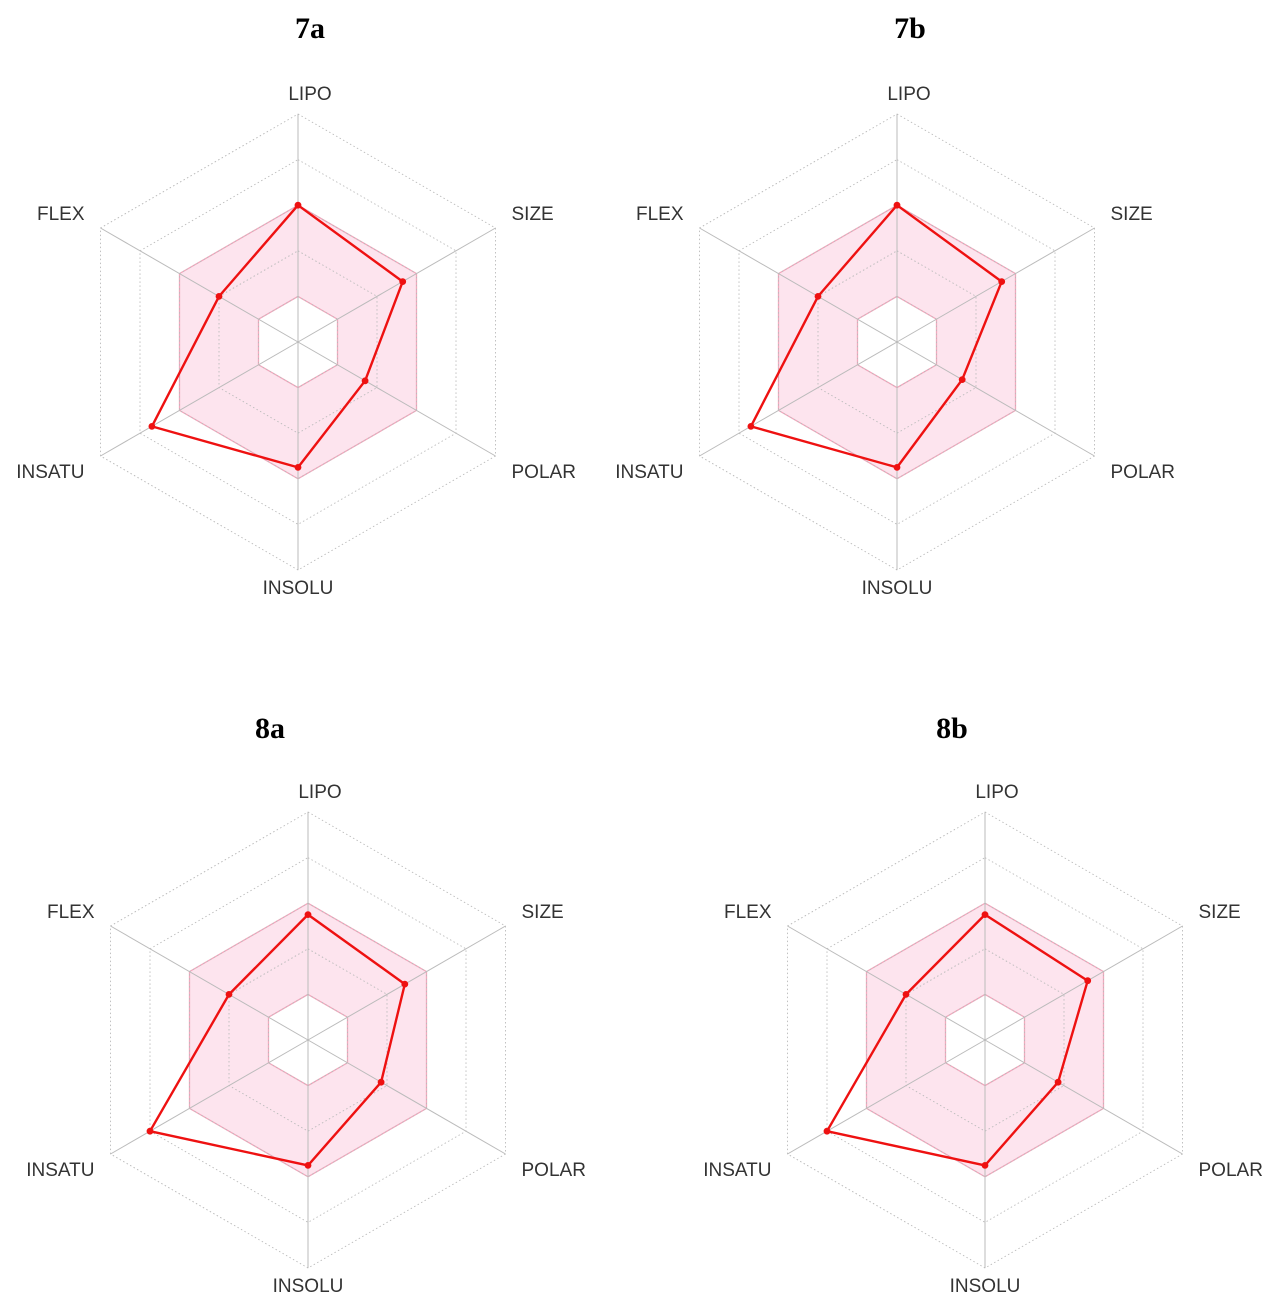 The width and height of the screenshot is (1269, 1292). I want to click on chart-title: 8b, so click(952, 728).